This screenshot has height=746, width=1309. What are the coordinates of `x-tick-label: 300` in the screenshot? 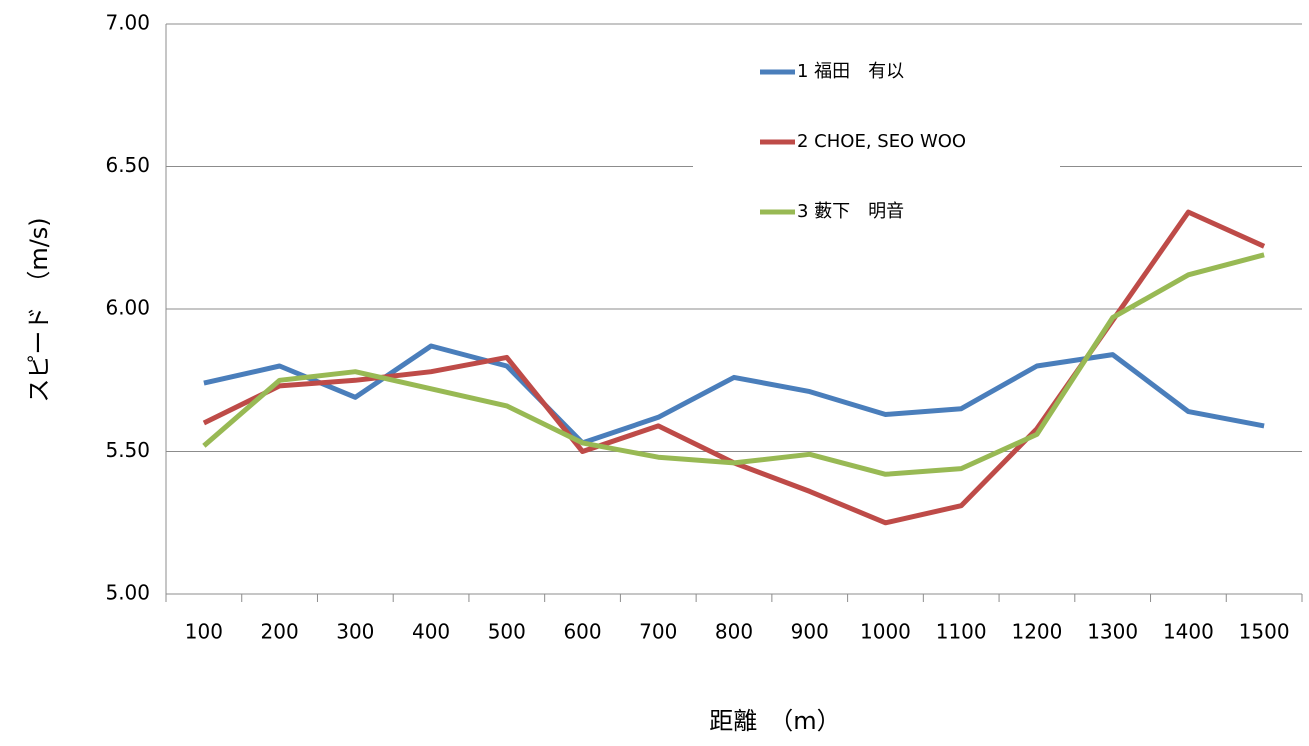 It's located at (355, 632).